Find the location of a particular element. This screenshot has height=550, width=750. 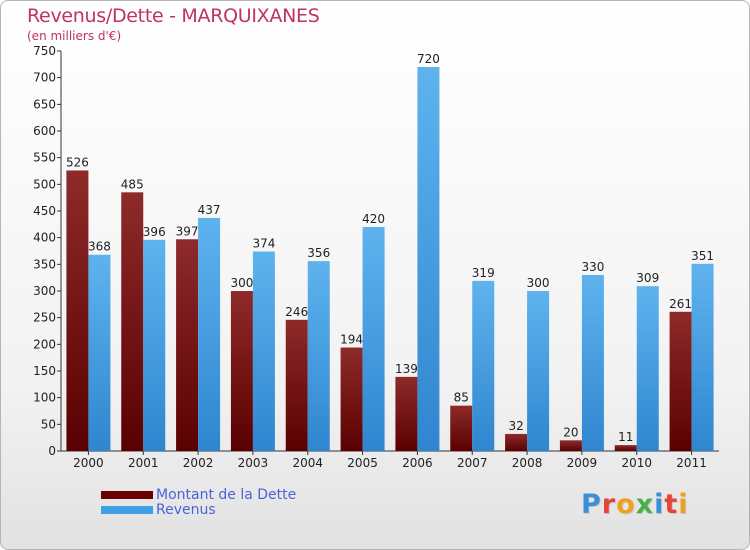

x-tick-label: 2011 is located at coordinates (691, 463).